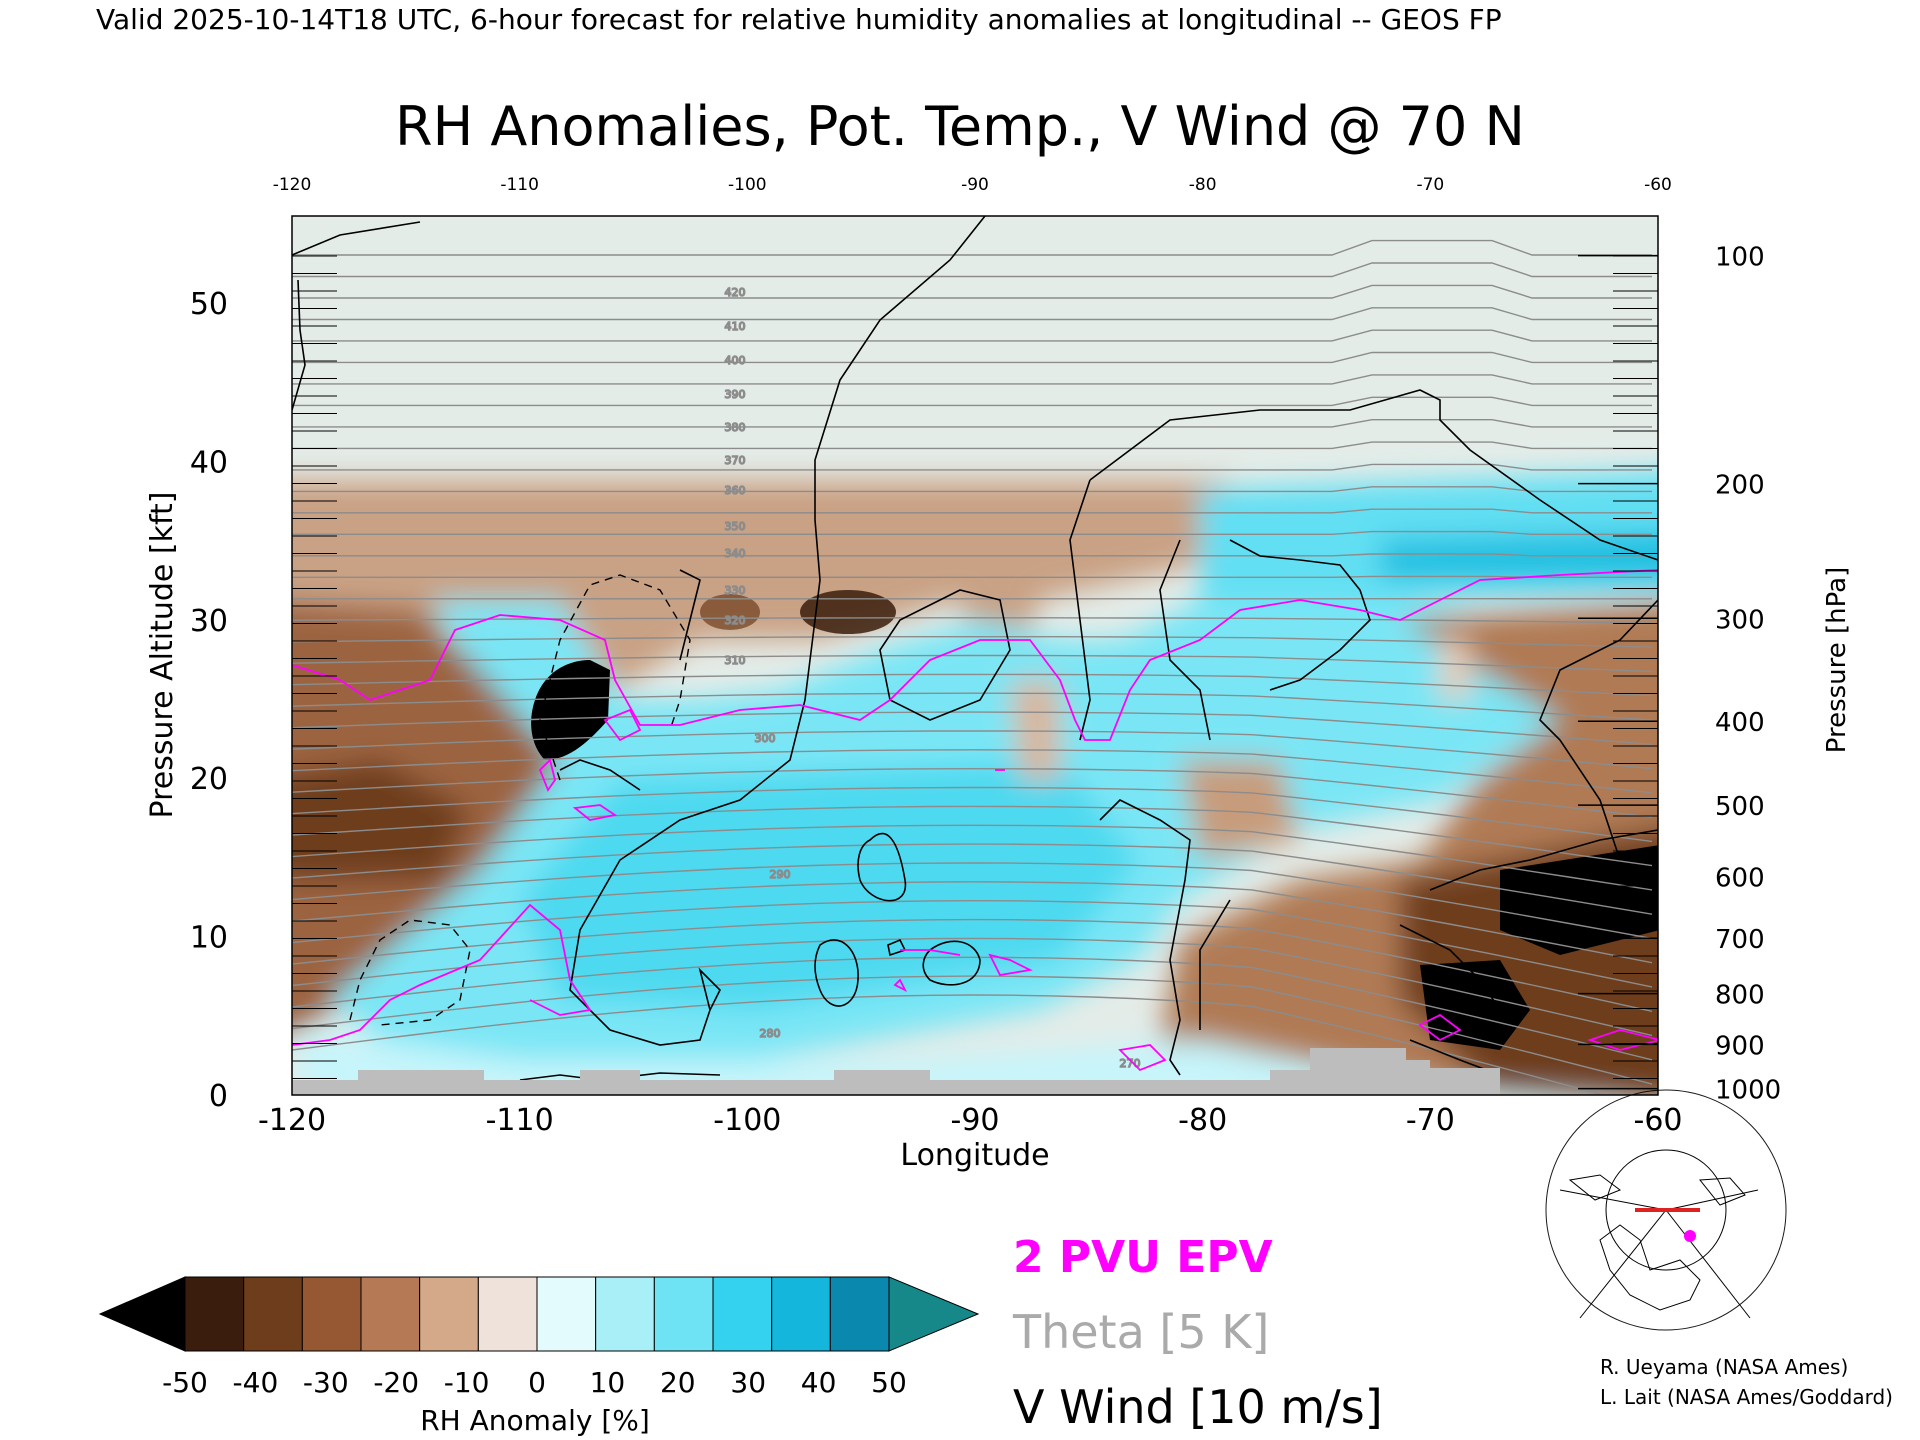  I want to click on theta-contour-label: 380, so click(735, 427).